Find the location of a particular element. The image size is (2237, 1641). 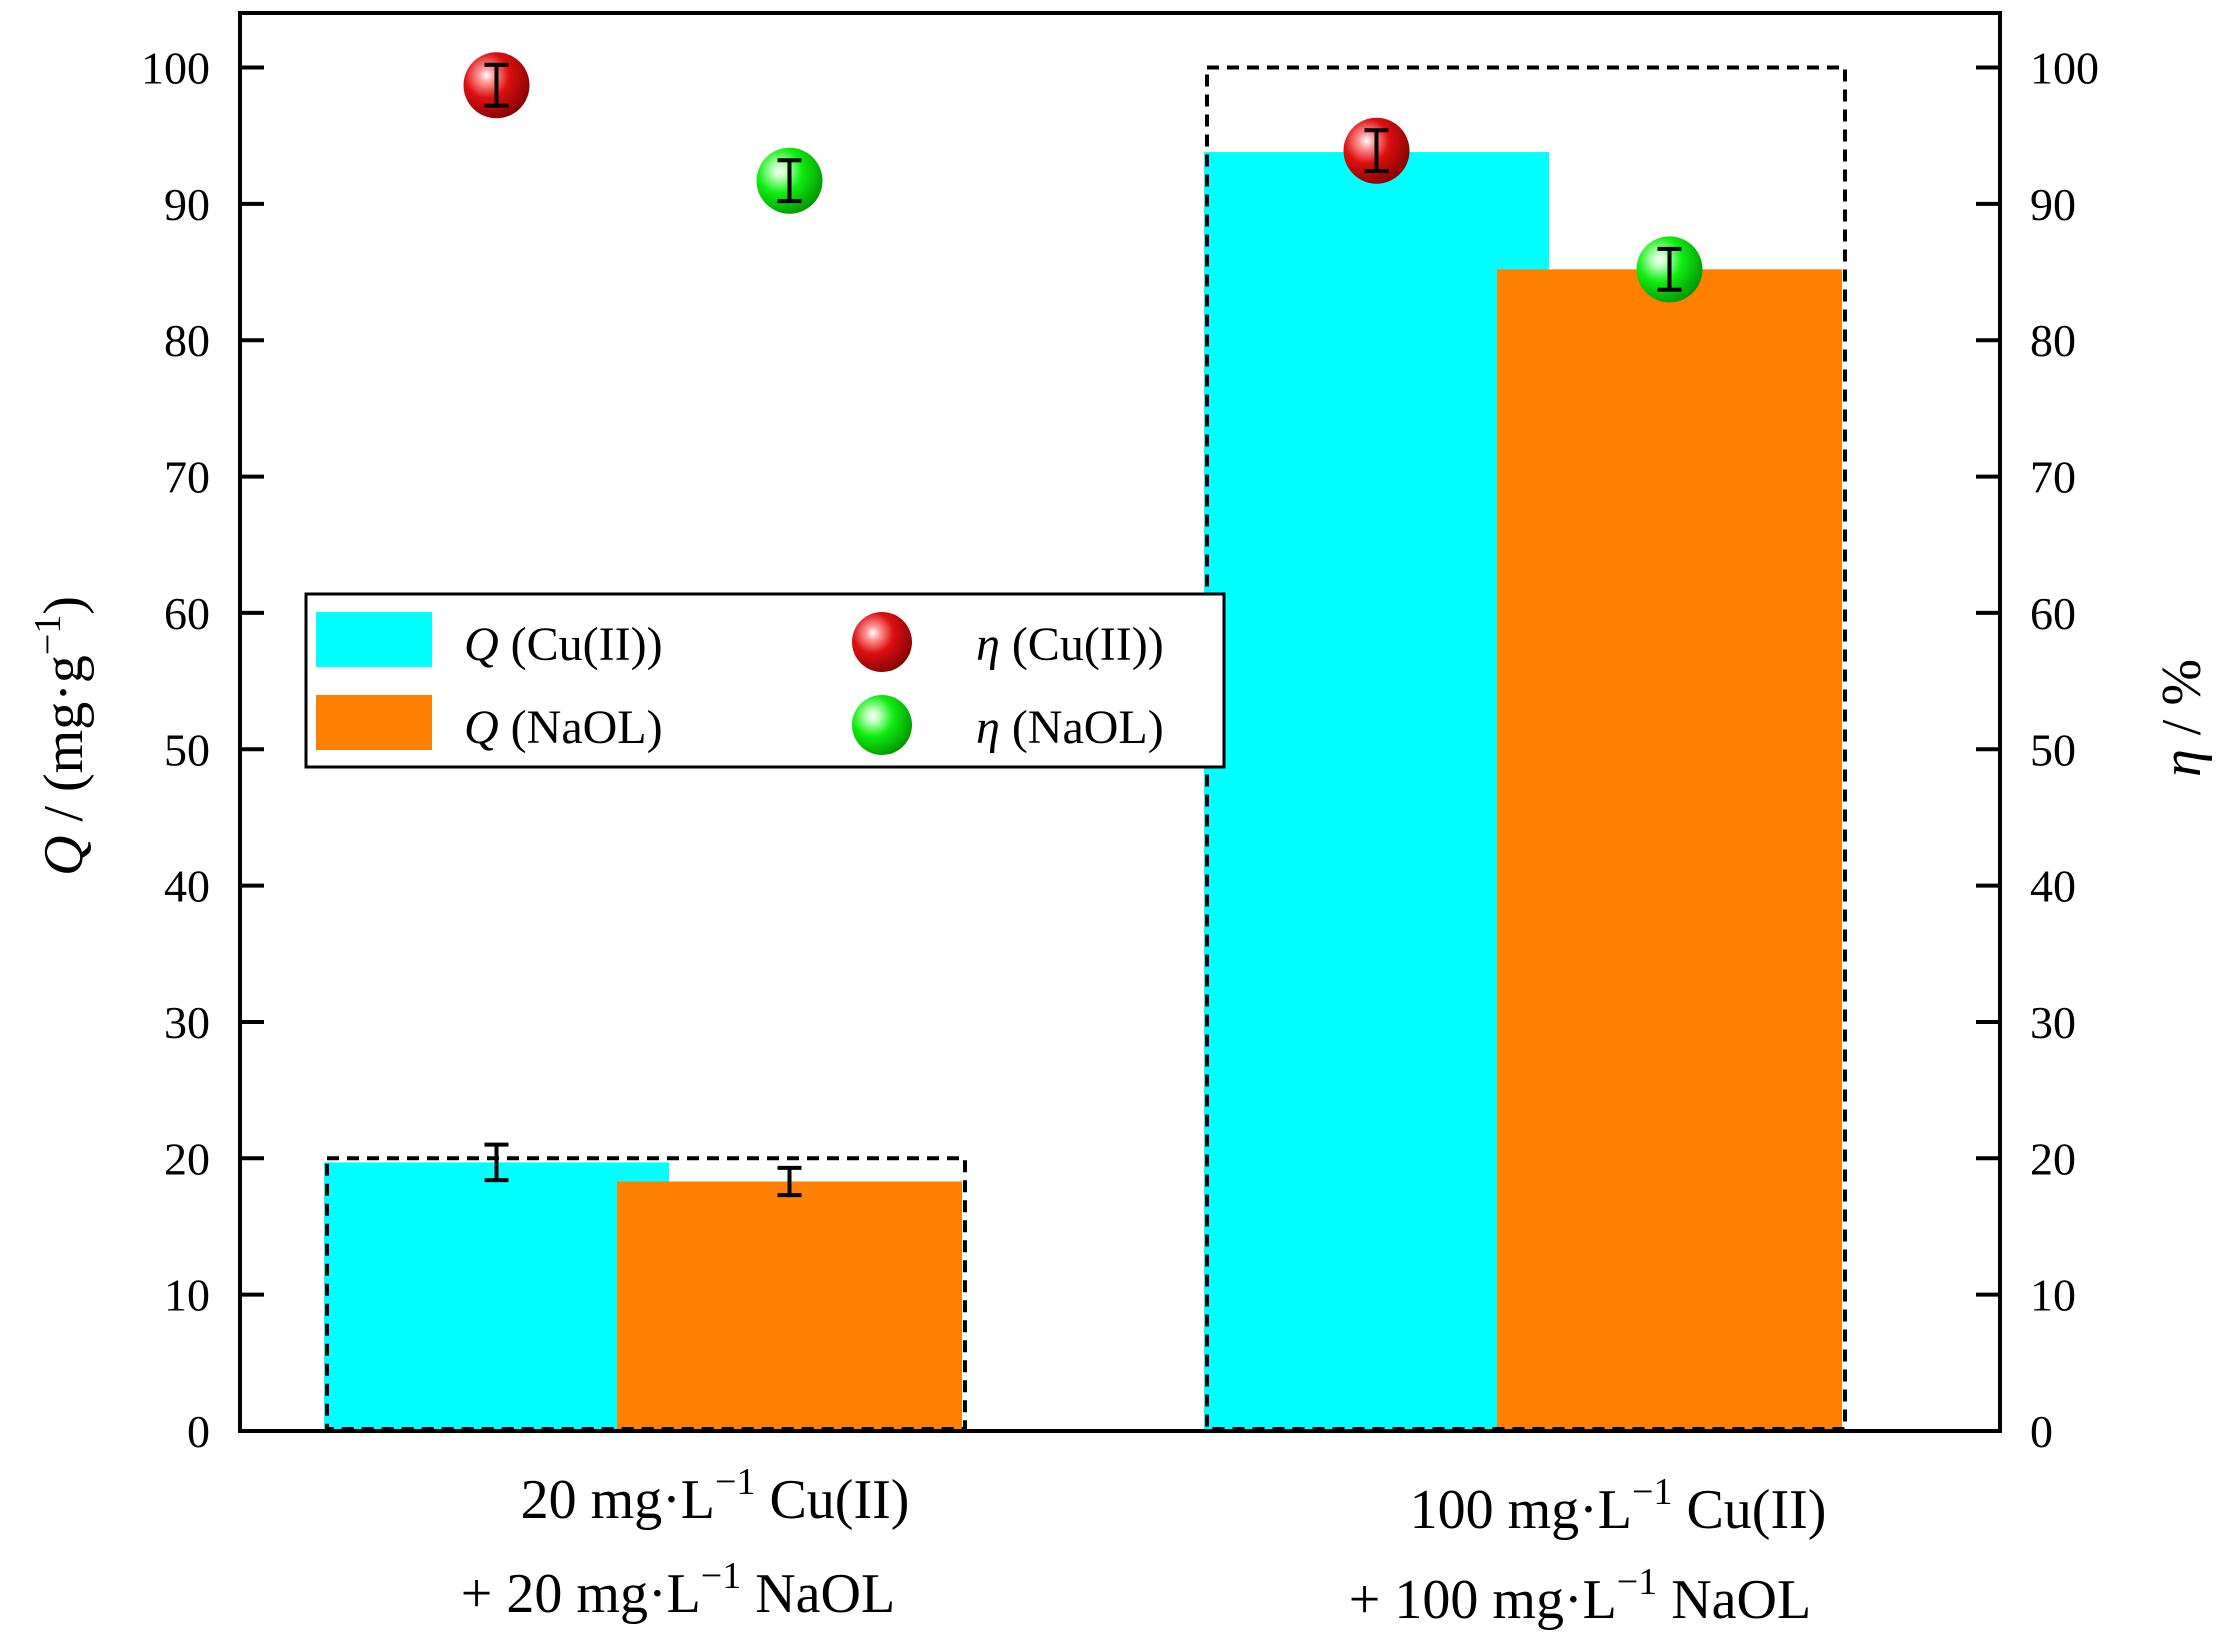

left-tick-label-80: 80 is located at coordinates (187, 340).